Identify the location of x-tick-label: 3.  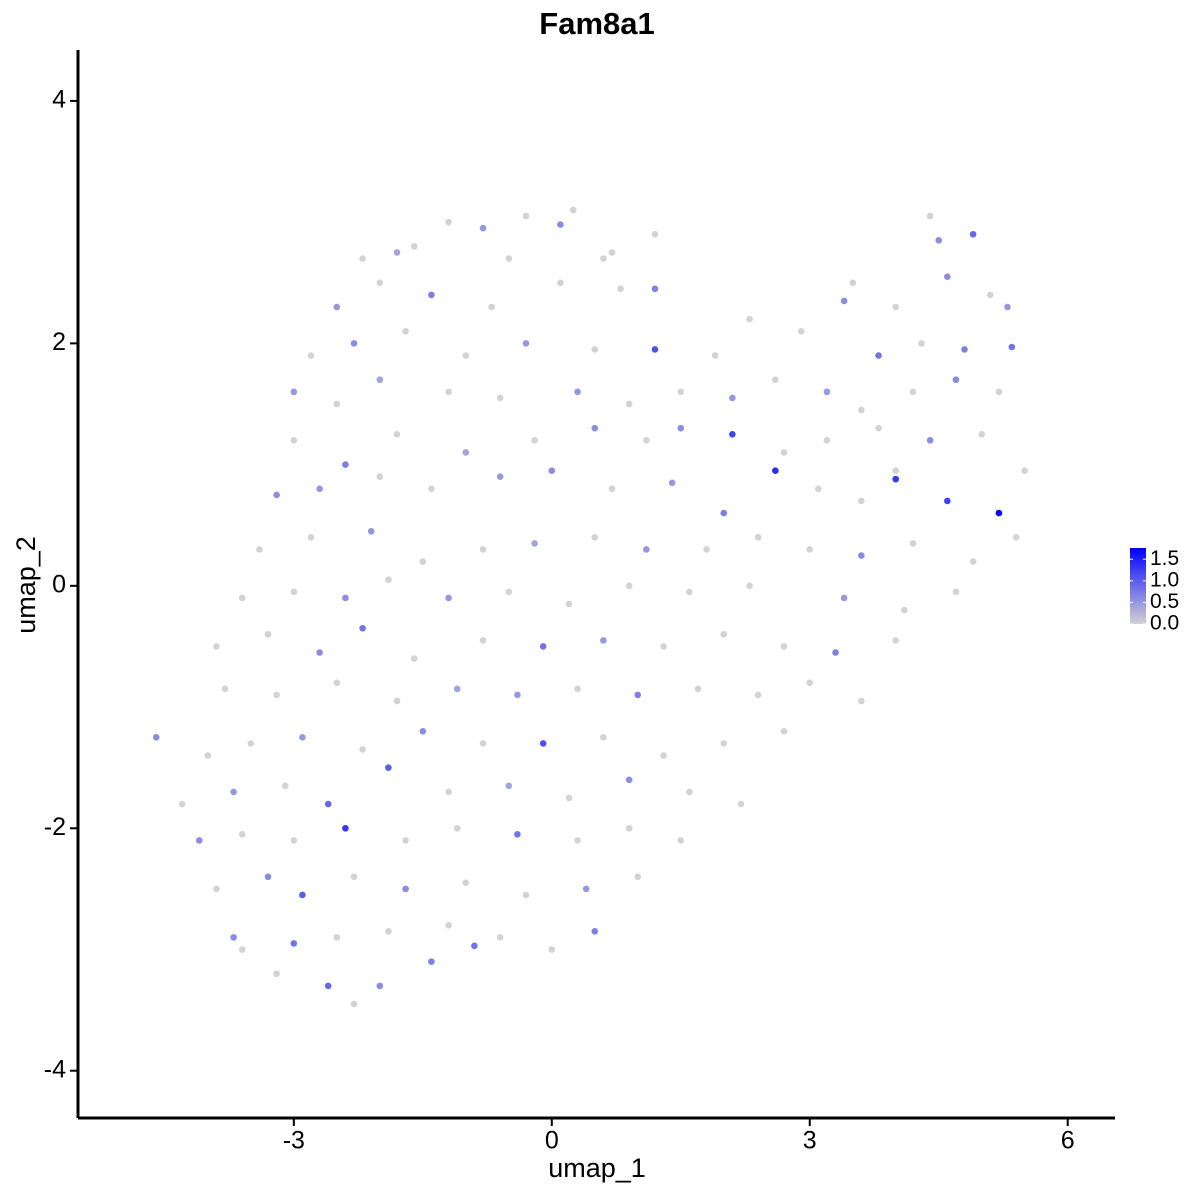
(810, 1141).